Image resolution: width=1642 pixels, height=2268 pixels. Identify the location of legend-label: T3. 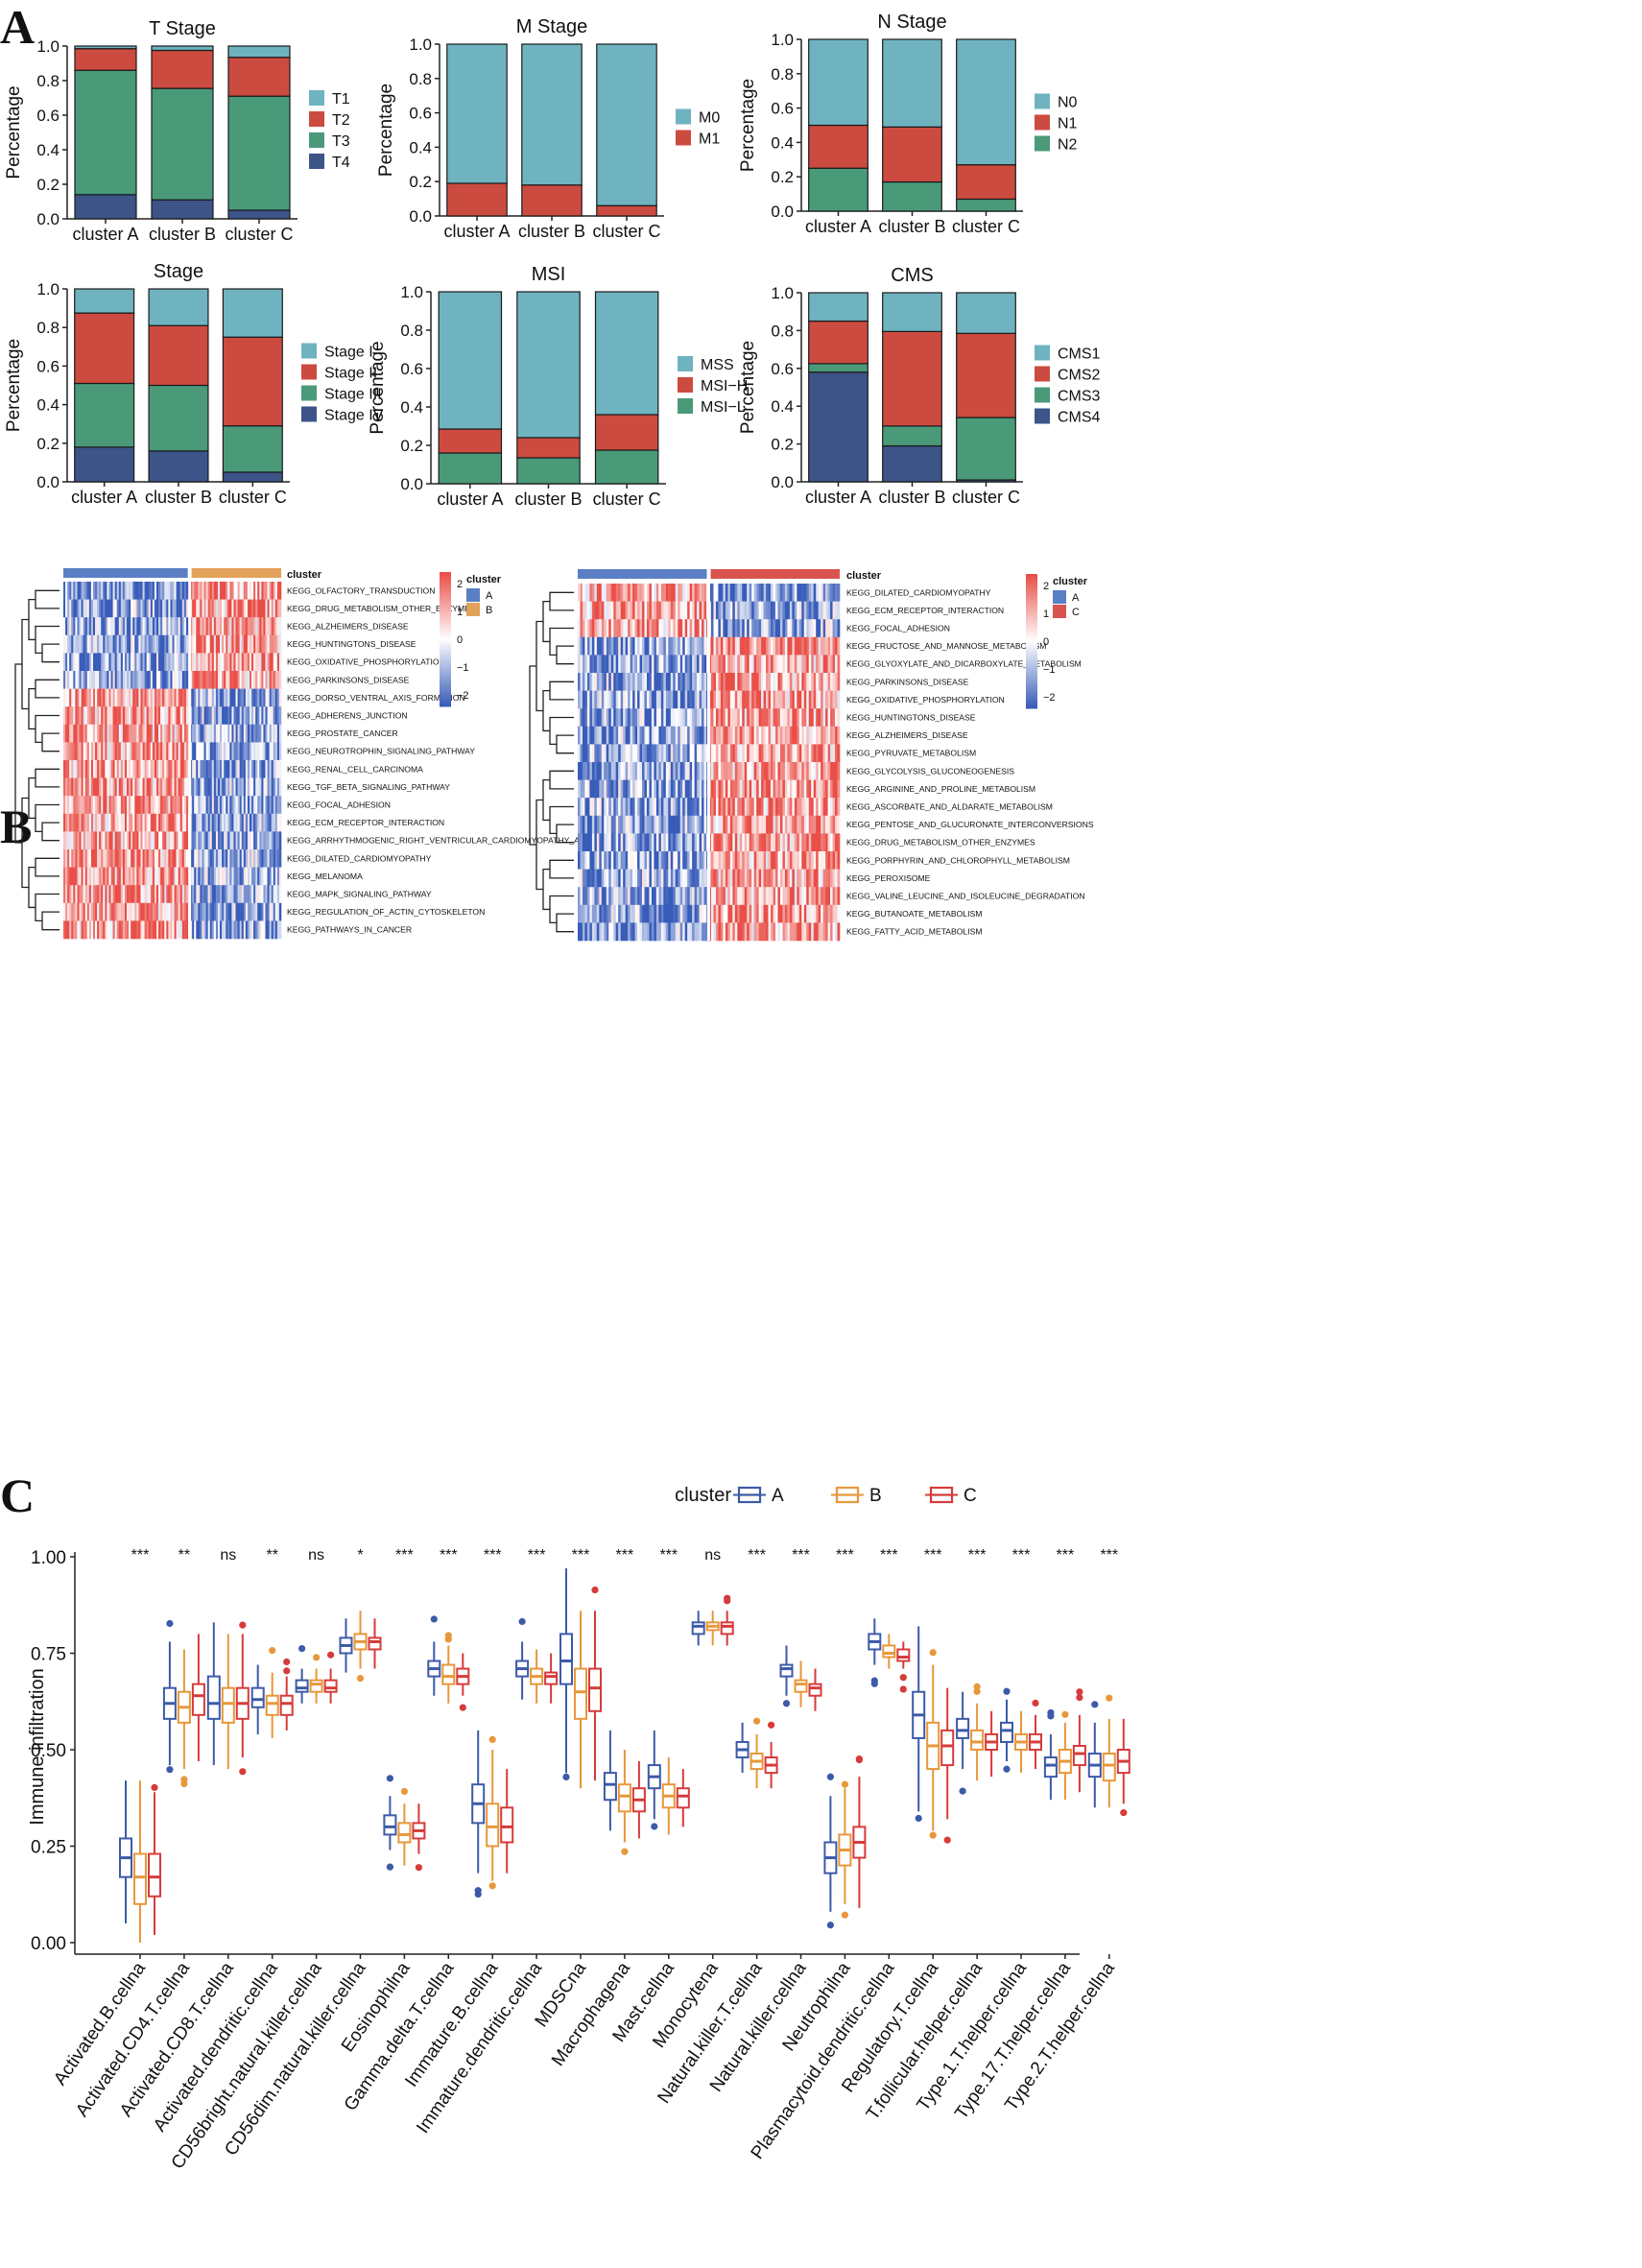
(341, 141).